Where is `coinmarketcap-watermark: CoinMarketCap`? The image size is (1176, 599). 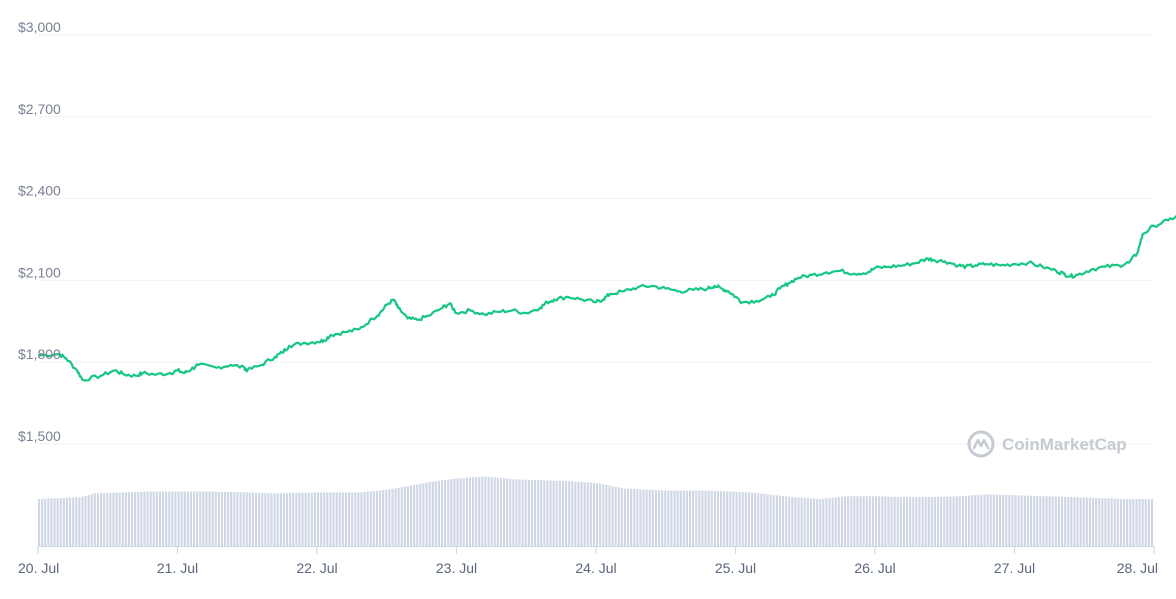
coinmarketcap-watermark: CoinMarketCap is located at coordinates (1047, 444).